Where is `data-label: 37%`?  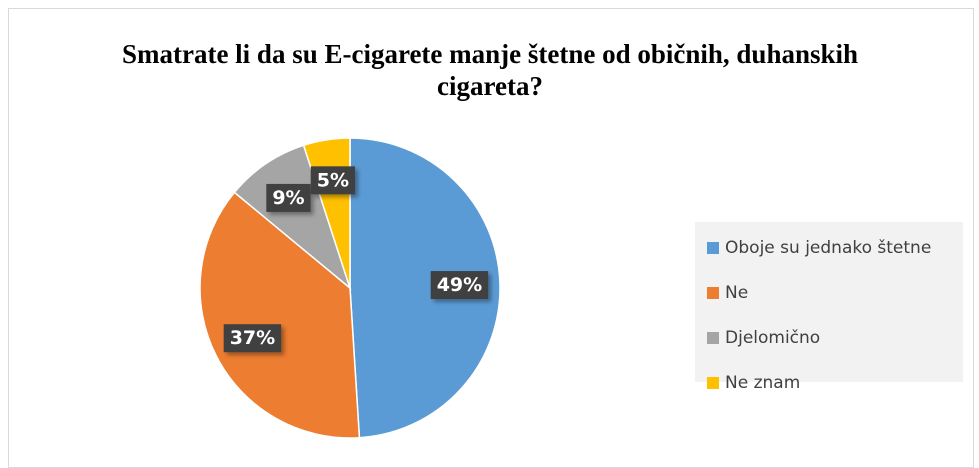
data-label: 37% is located at coordinates (252, 338).